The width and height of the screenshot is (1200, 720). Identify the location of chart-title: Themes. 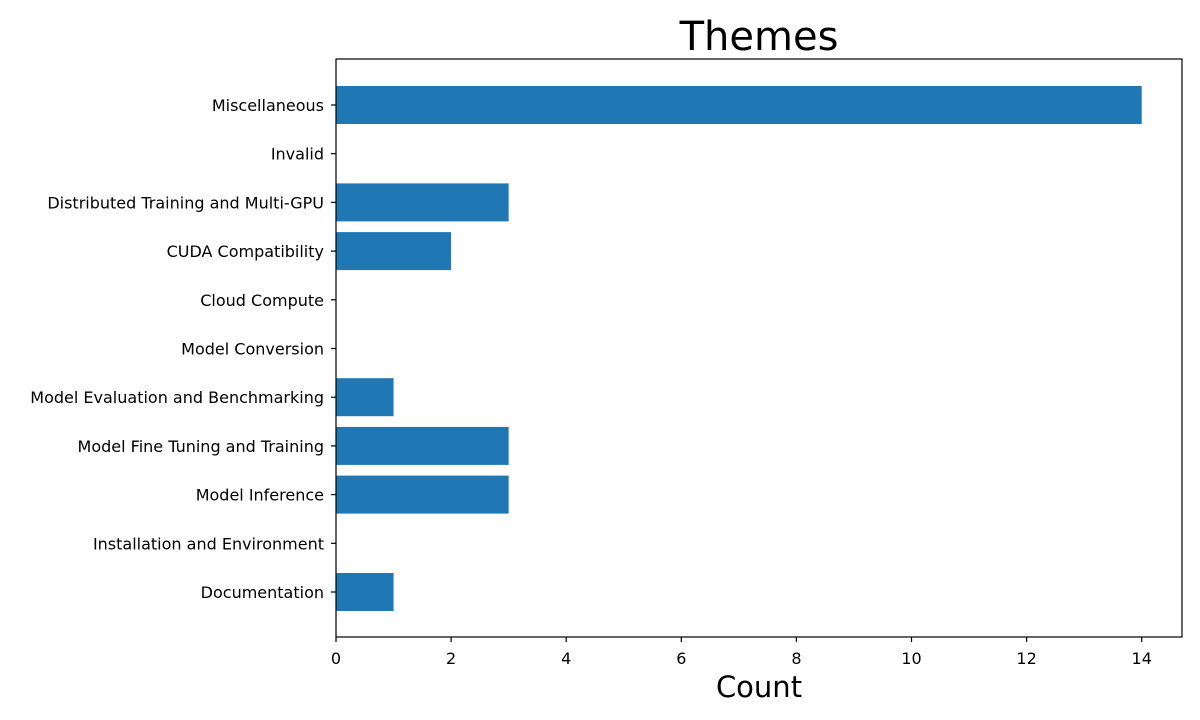
(759, 37).